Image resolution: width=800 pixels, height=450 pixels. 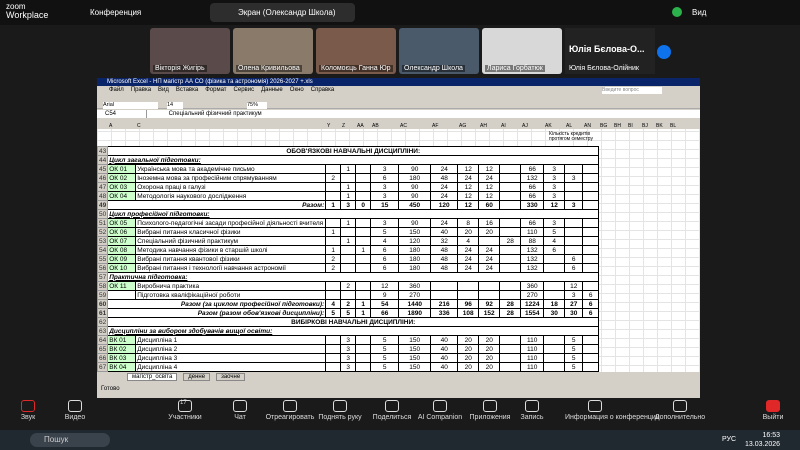 I want to click on toolbar-button: Выйти, so click(x=771, y=409).